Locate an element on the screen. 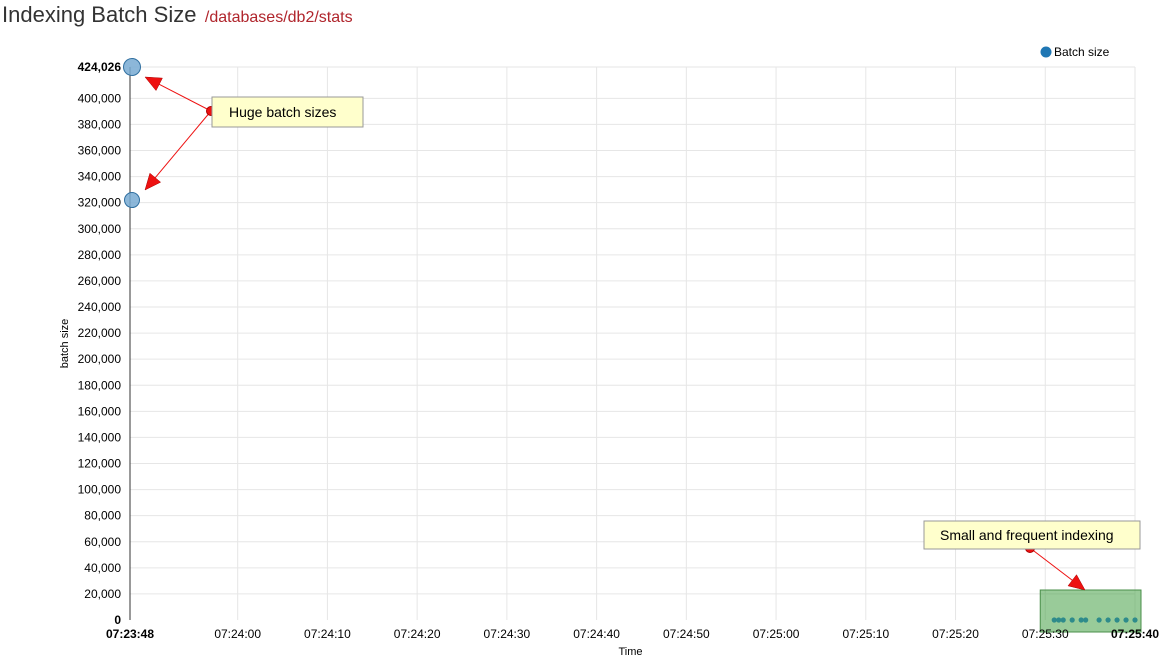  y-tick-label: 180,000 is located at coordinates (100, 385).